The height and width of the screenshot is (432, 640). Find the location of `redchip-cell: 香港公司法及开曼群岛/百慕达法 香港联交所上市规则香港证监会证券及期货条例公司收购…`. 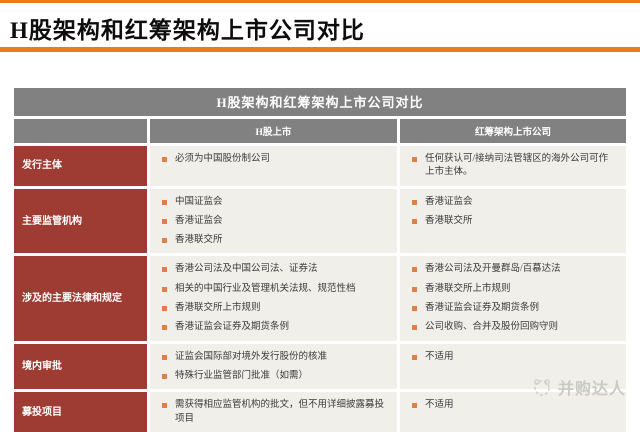

redchip-cell: 香港公司法及开曼群岛/百慕达法 香港联交所上市规则香港证监会证券及期货条例公司收购… is located at coordinates (513, 298).